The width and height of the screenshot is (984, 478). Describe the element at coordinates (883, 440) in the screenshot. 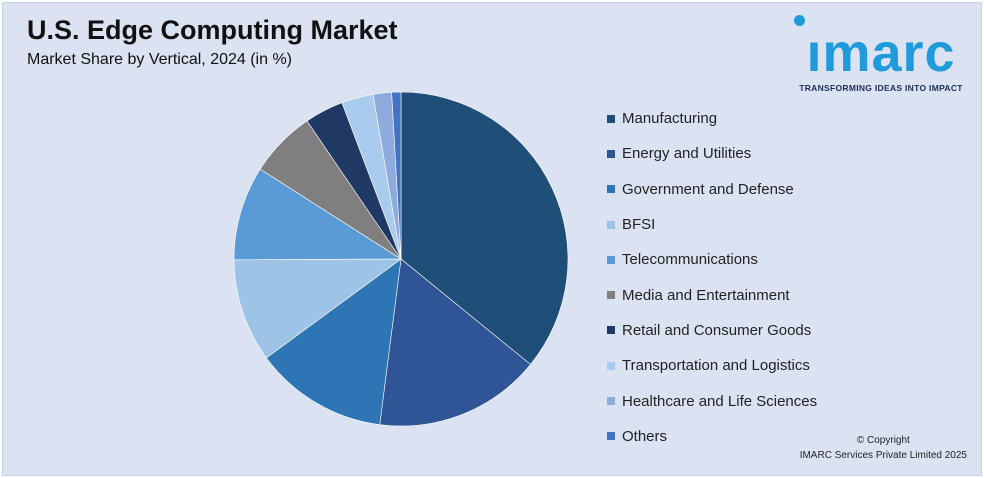

I see `copyright-line-1: © Copyright` at that location.